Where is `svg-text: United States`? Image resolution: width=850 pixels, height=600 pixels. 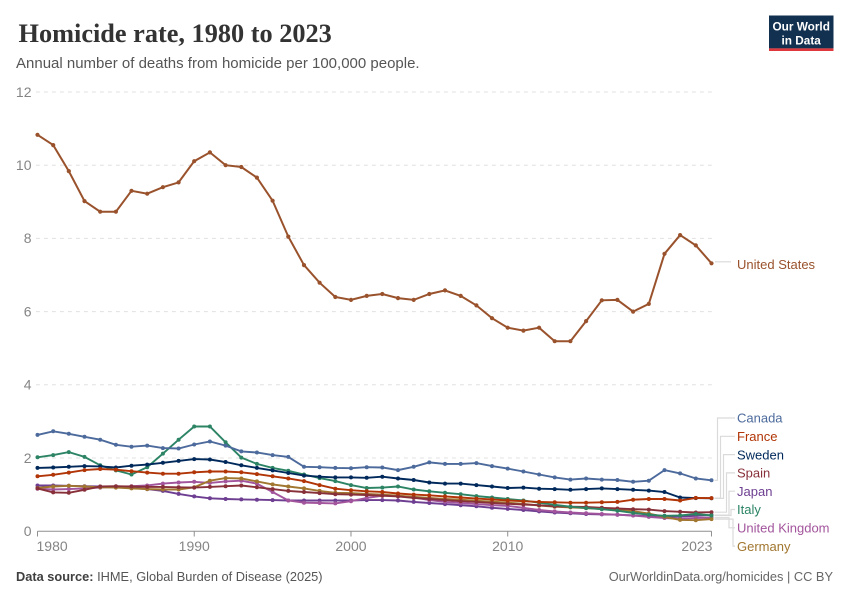
svg-text: United States is located at coordinates (776, 264).